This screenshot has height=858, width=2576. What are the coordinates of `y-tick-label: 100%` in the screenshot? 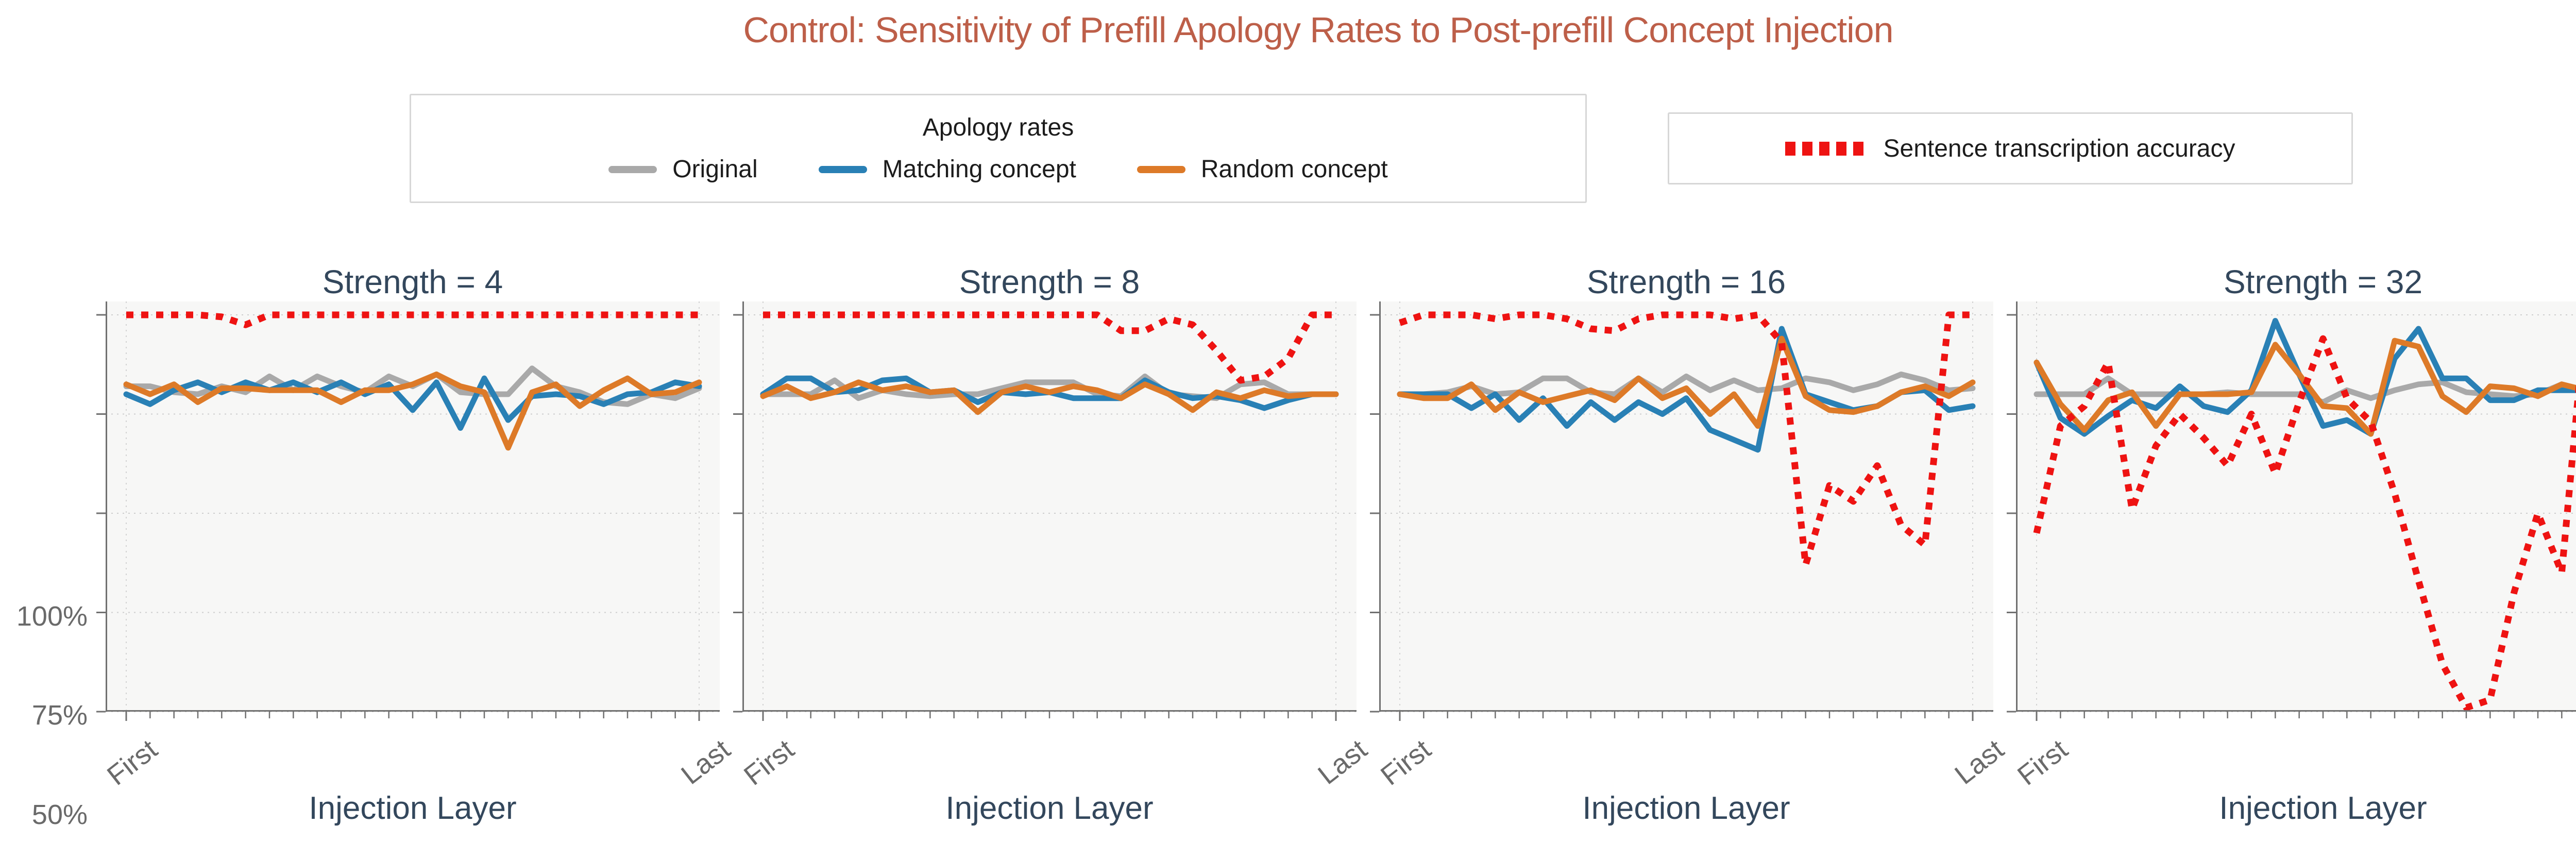 It's located at (52, 616).